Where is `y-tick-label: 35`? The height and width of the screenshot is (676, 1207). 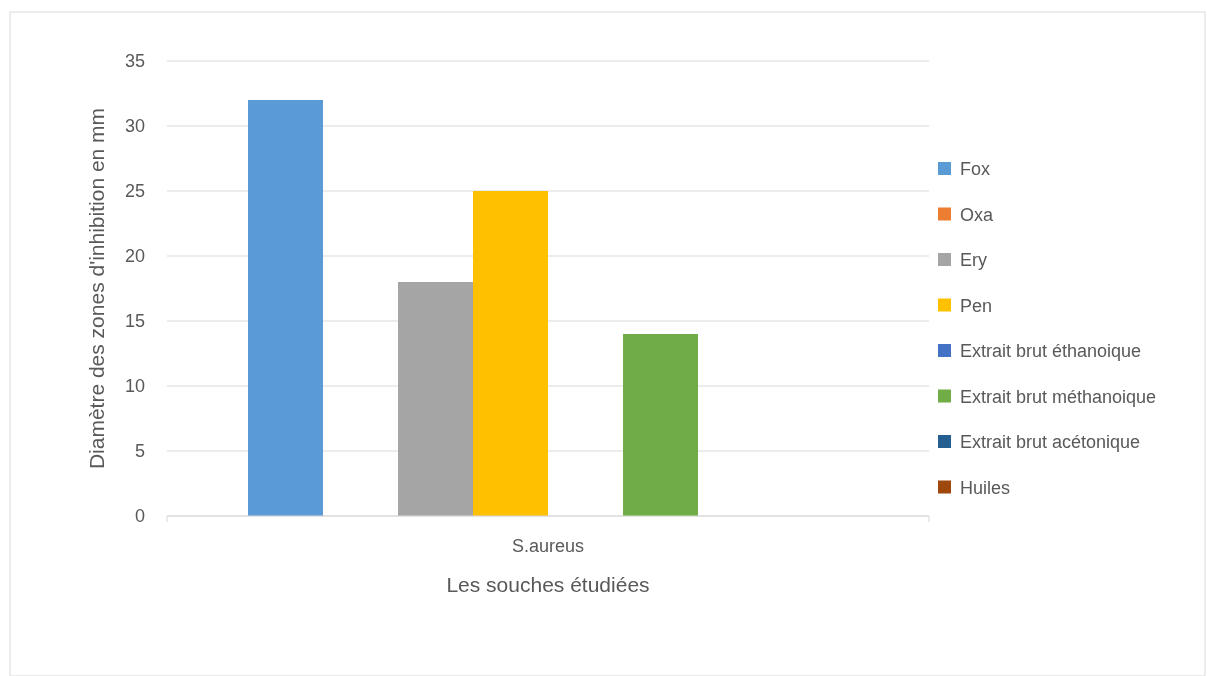
y-tick-label: 35 is located at coordinates (134, 61).